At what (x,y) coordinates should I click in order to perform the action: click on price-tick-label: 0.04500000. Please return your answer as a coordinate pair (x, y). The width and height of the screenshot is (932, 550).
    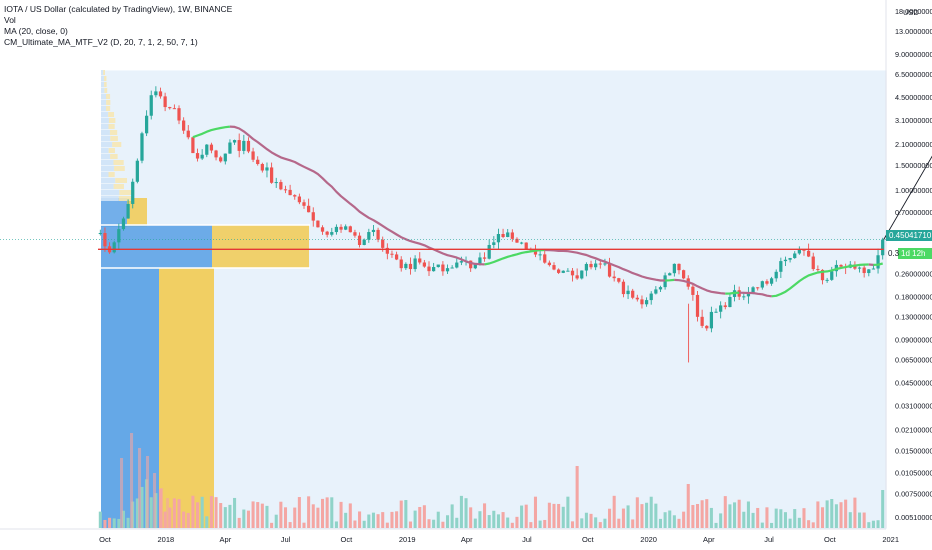
    Looking at the image, I should click on (913, 382).